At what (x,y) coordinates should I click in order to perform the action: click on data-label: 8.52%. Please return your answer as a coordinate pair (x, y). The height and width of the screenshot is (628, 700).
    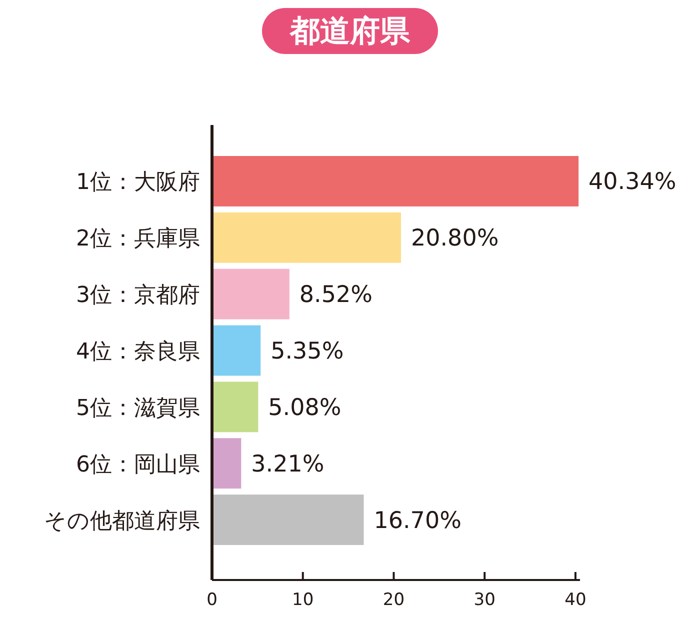
    Looking at the image, I should click on (335, 295).